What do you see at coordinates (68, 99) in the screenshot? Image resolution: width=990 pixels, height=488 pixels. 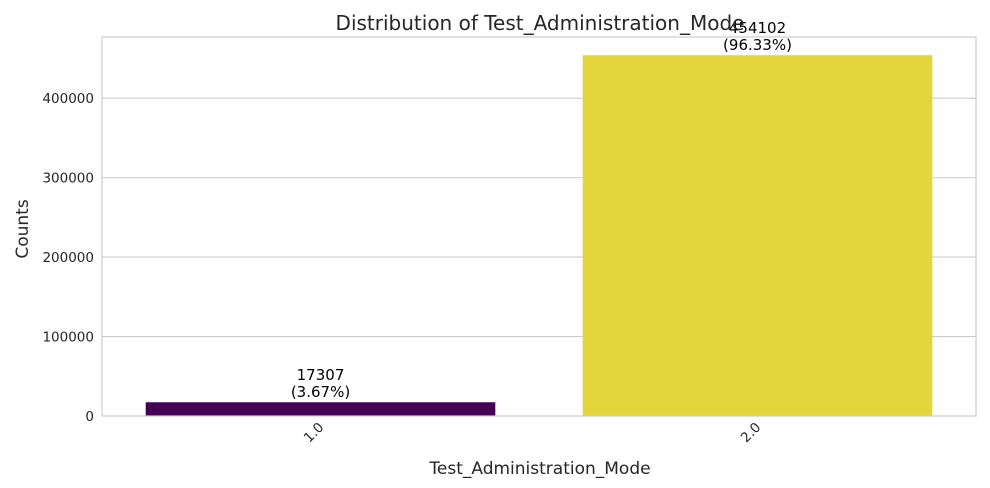 I see `y-tick-label-4: 400000` at bounding box center [68, 99].